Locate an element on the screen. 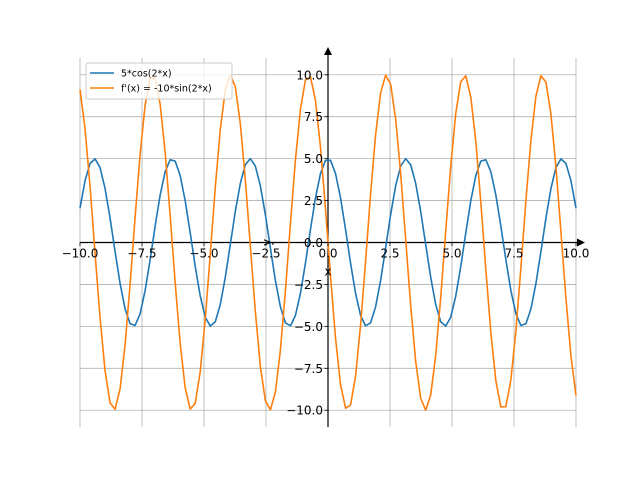  x-tick-label: 5.0 is located at coordinates (451, 254).